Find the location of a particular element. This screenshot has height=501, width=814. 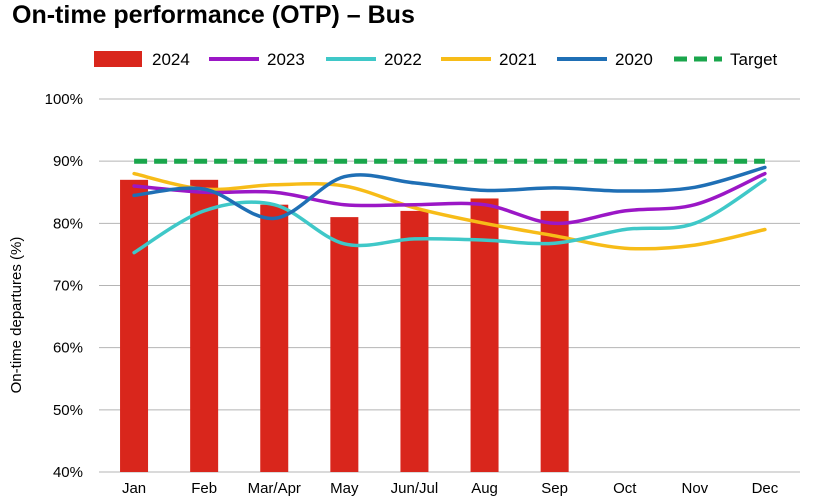

bar-2024-sep is located at coordinates (554, 341).